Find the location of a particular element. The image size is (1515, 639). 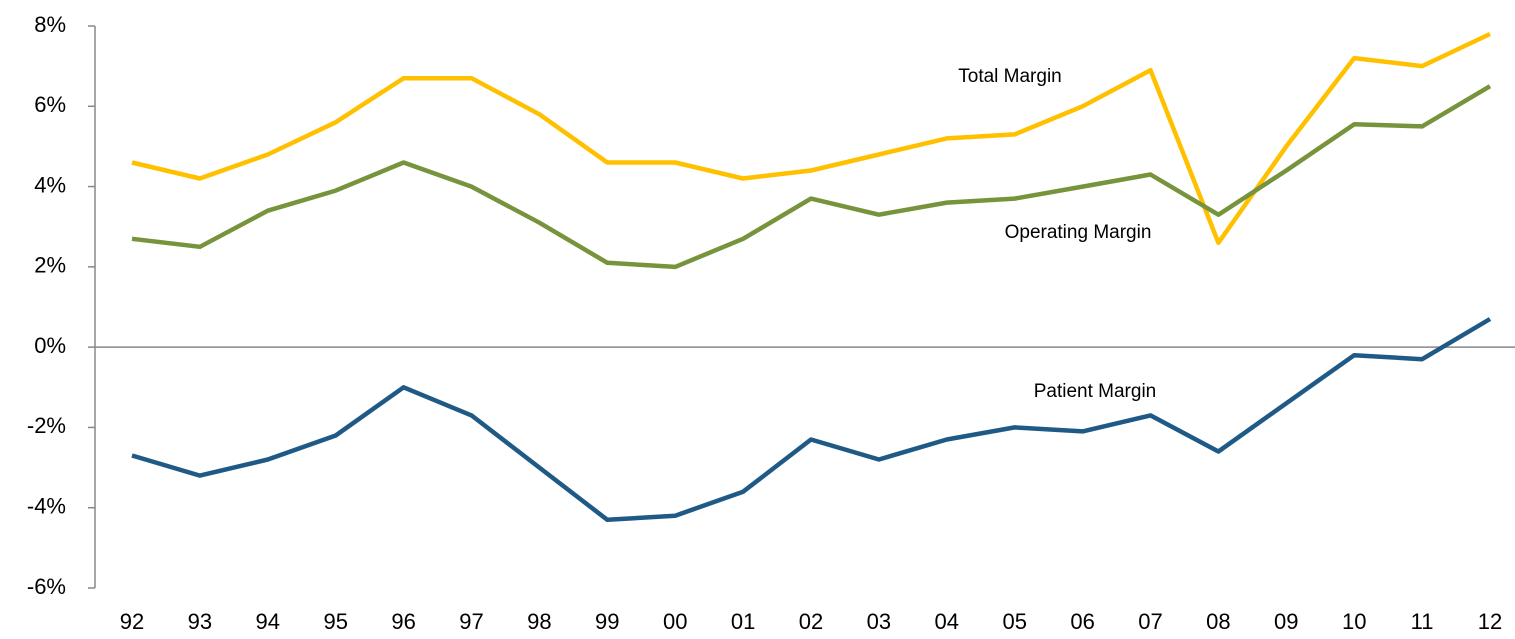

x-tick-label: 07 is located at coordinates (1150, 621).